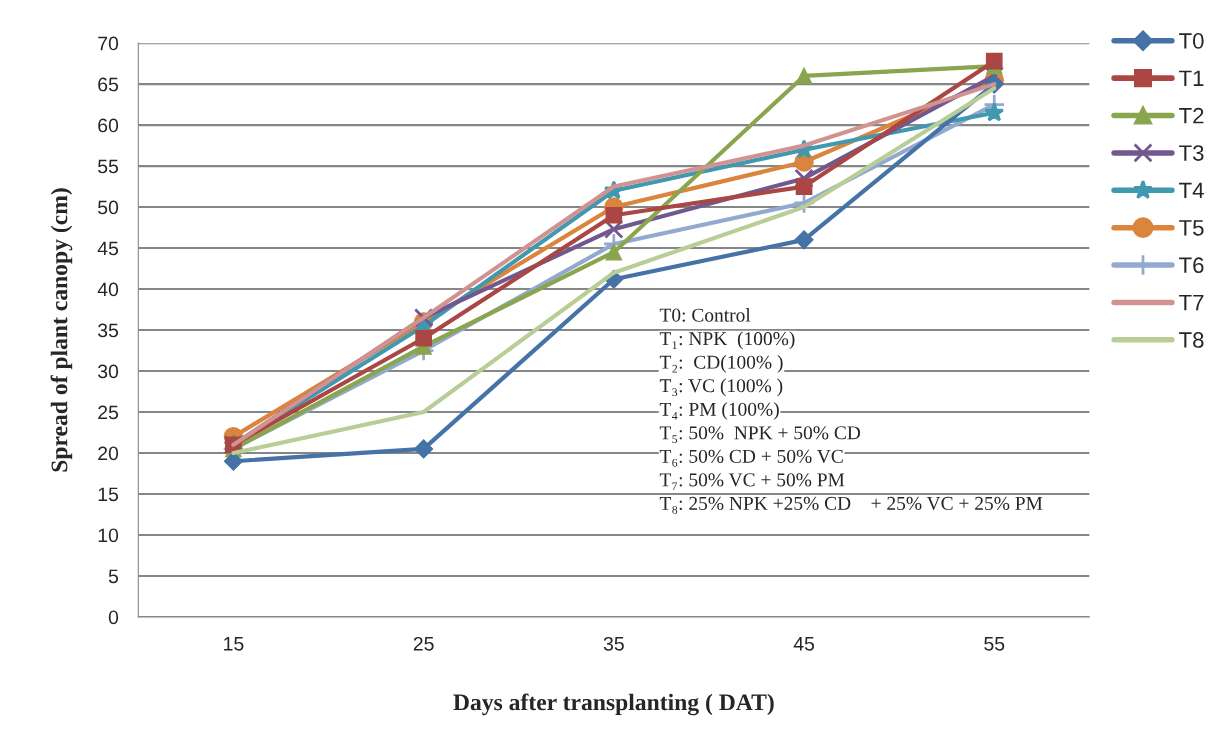 The height and width of the screenshot is (731, 1224). Describe the element at coordinates (108, 248) in the screenshot. I see `y-tick-label: 45` at that location.